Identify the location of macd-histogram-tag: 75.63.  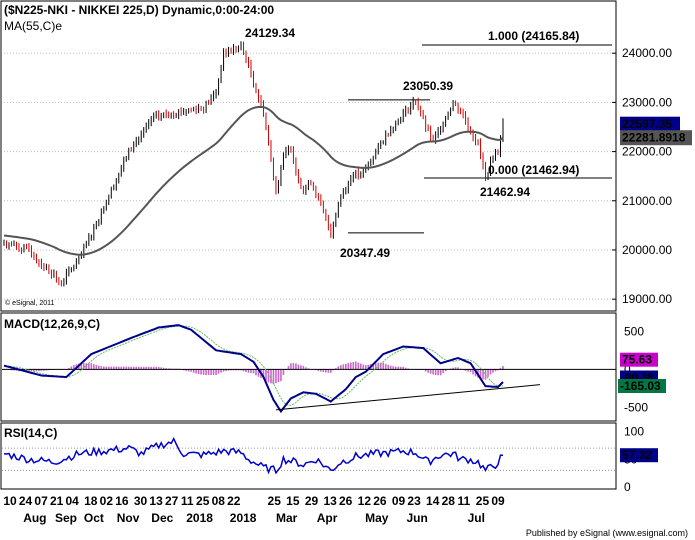
(639, 359).